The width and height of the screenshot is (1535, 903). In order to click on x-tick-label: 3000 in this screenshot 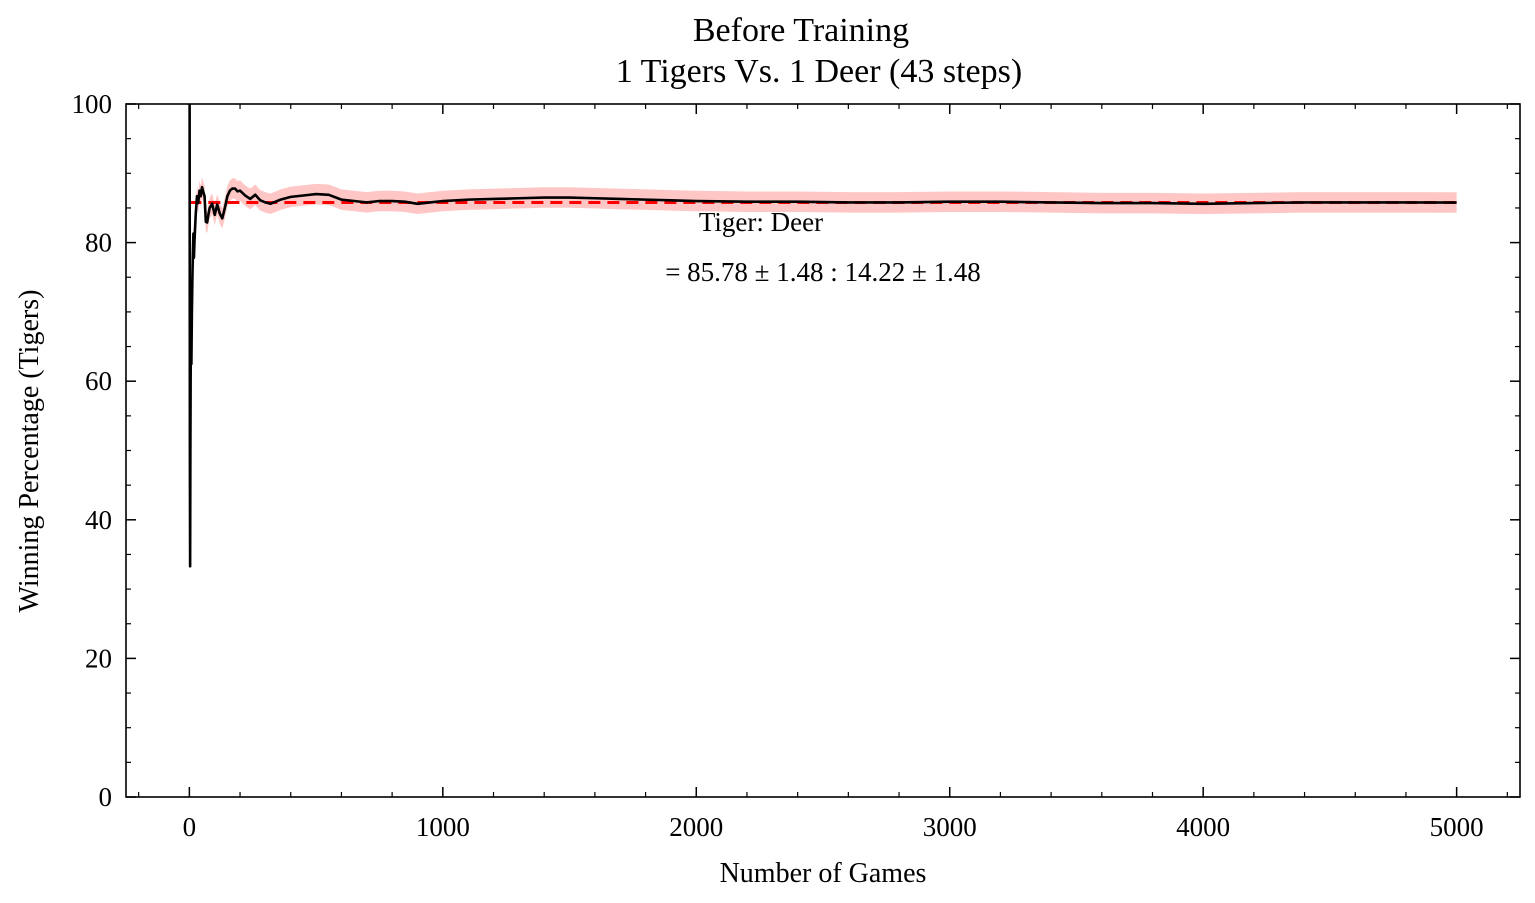, I will do `click(950, 827)`.